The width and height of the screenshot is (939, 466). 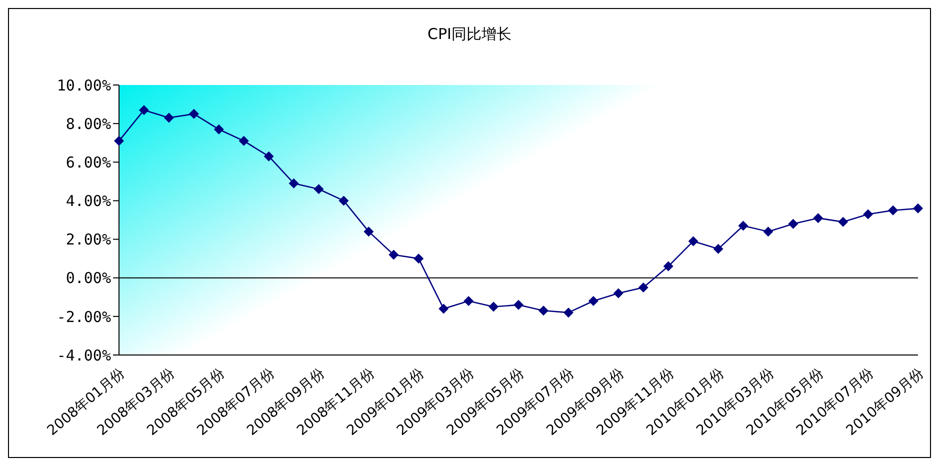 What do you see at coordinates (83, 317) in the screenshot?
I see `y-tick-label: -2.00%` at bounding box center [83, 317].